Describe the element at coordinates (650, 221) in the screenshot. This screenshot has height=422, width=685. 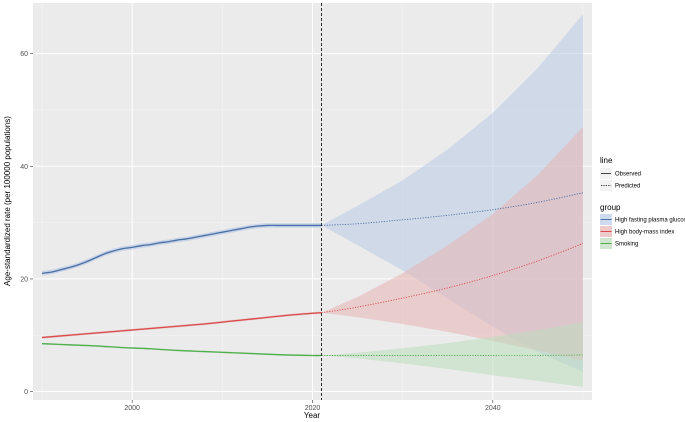
I see `legend-label-high-fasting-plasma-glucose: High fasting plasma glucose` at that location.